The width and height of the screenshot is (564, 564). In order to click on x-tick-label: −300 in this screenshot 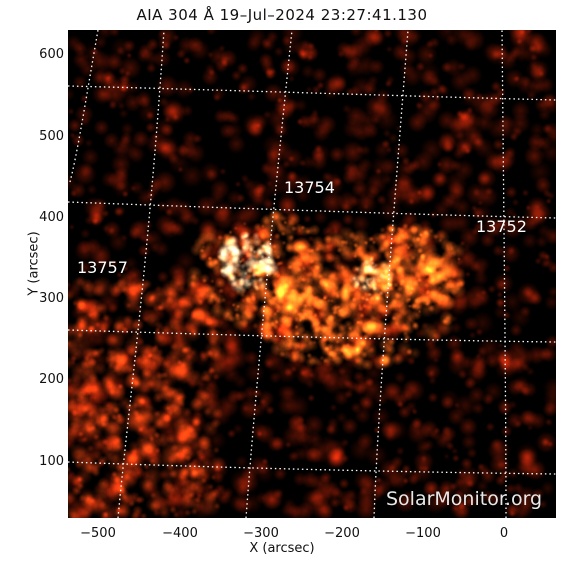, I will do `click(261, 533)`.